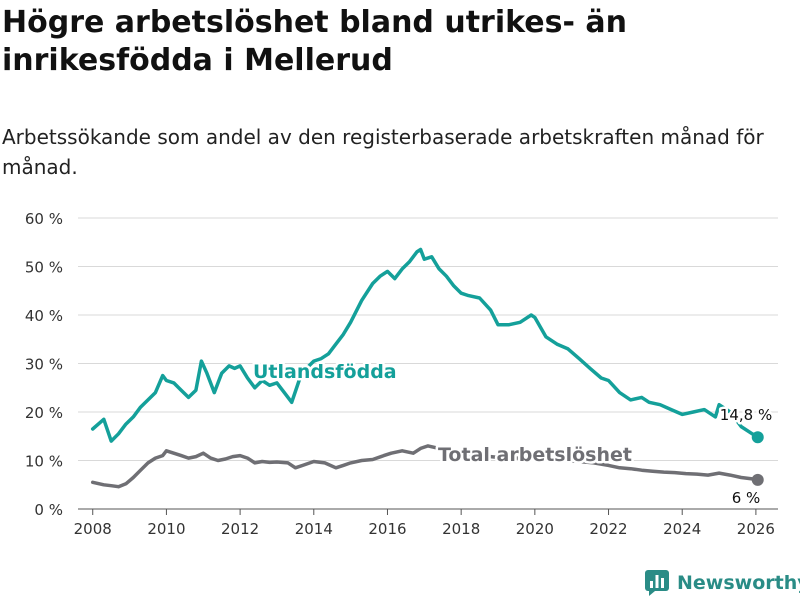  What do you see at coordinates (756, 529) in the screenshot?
I see `x-tick-label: 2026` at bounding box center [756, 529].